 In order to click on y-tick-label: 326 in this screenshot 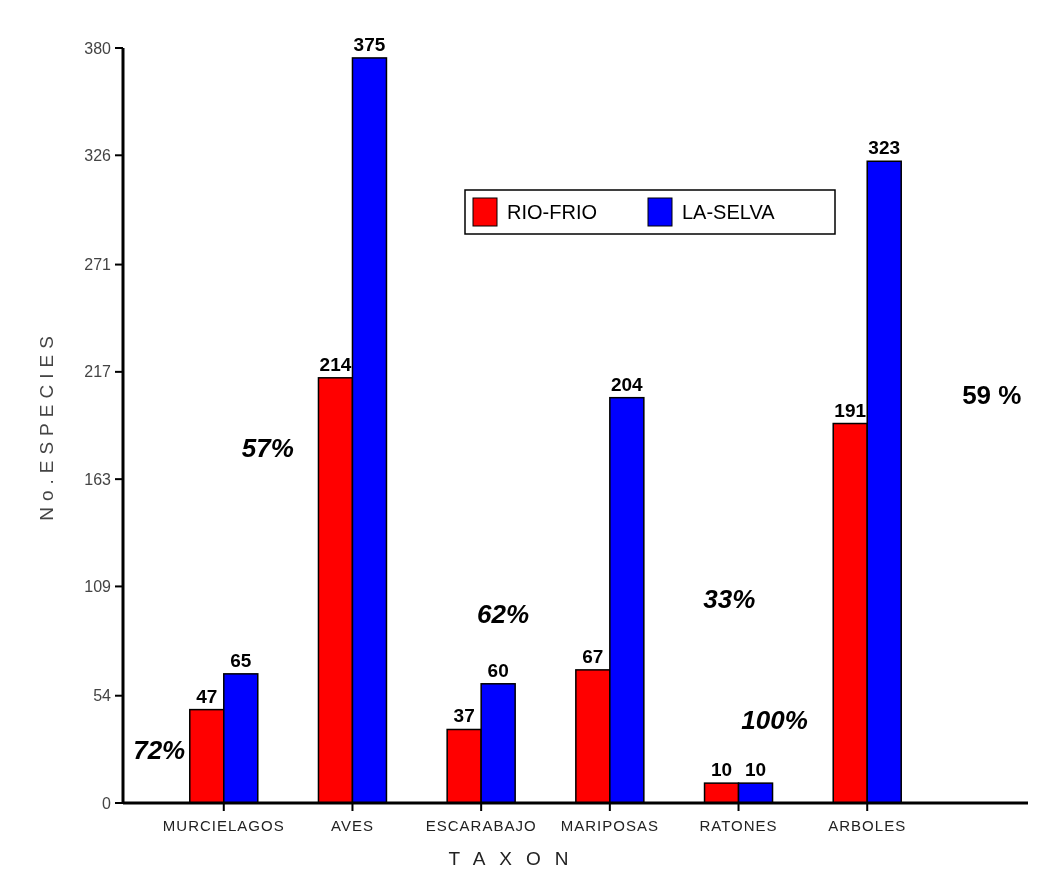, I will do `click(98, 155)`.